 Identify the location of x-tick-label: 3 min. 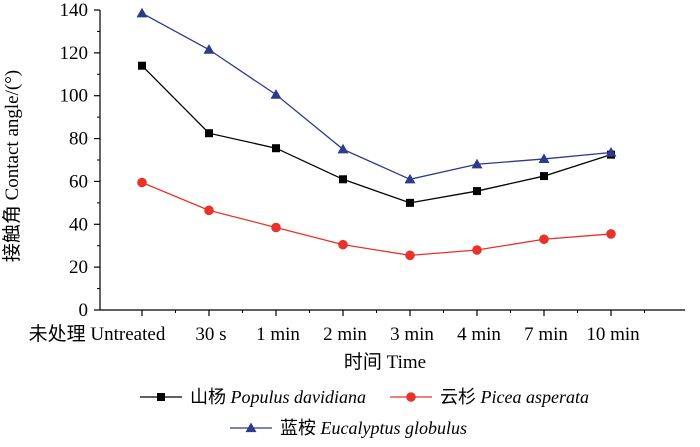
(412, 334).